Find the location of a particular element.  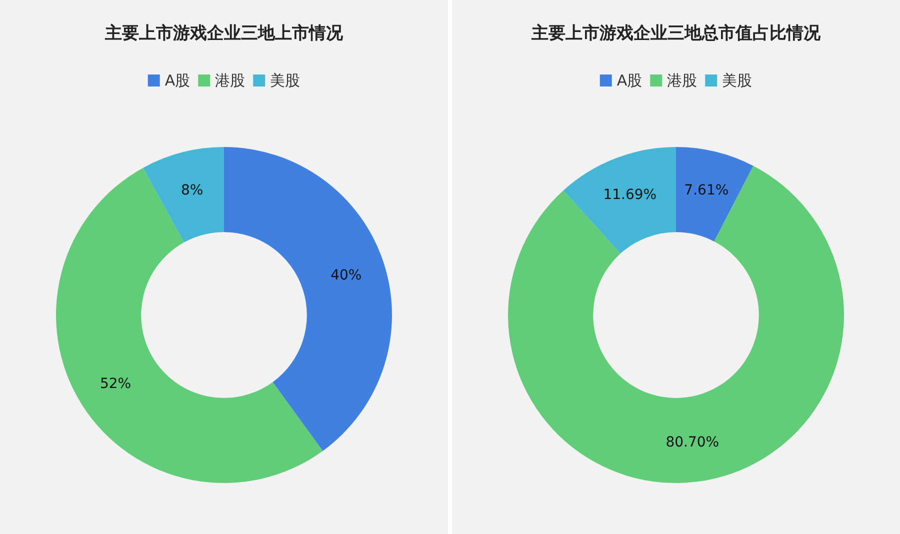

chart-title: 主要上市游戏企业三地上市情况 is located at coordinates (224, 34).